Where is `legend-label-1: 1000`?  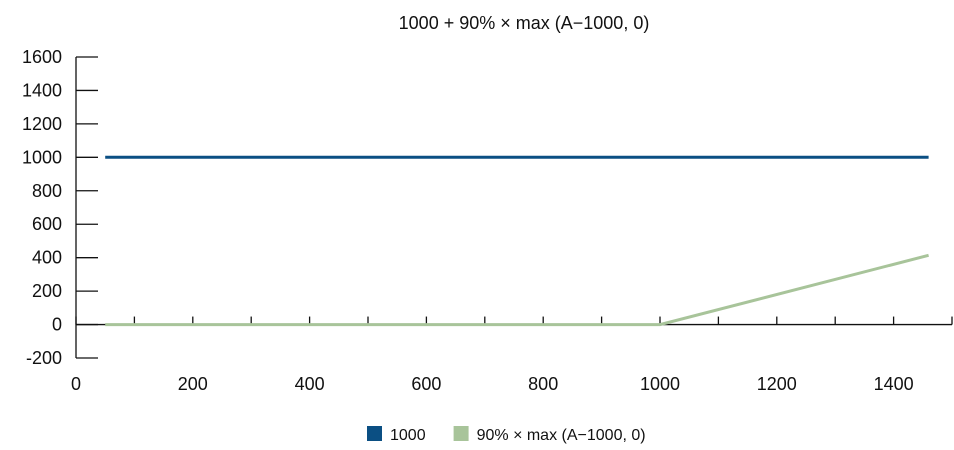 legend-label-1: 1000 is located at coordinates (408, 435).